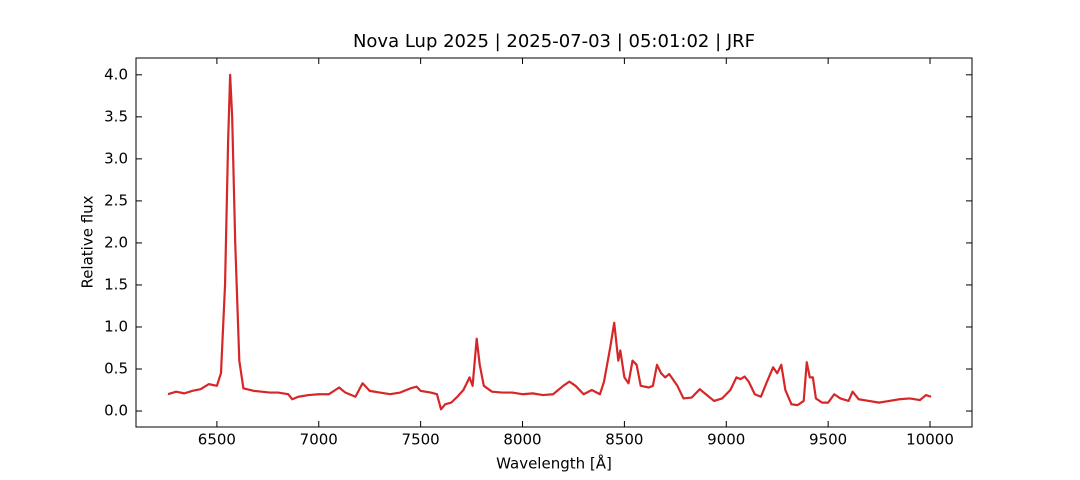  Describe the element at coordinates (116, 200) in the screenshot. I see `y-tick-label: 2.5` at that location.